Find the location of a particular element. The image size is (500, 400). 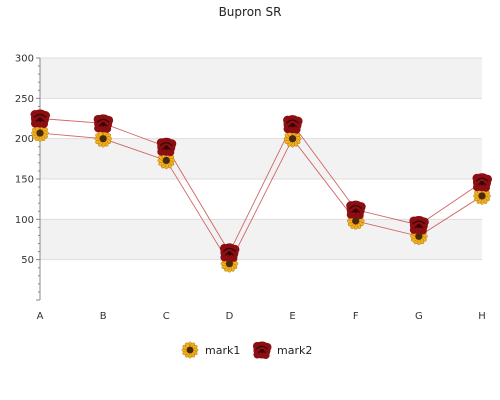

x-tick-label: H is located at coordinates (482, 316).